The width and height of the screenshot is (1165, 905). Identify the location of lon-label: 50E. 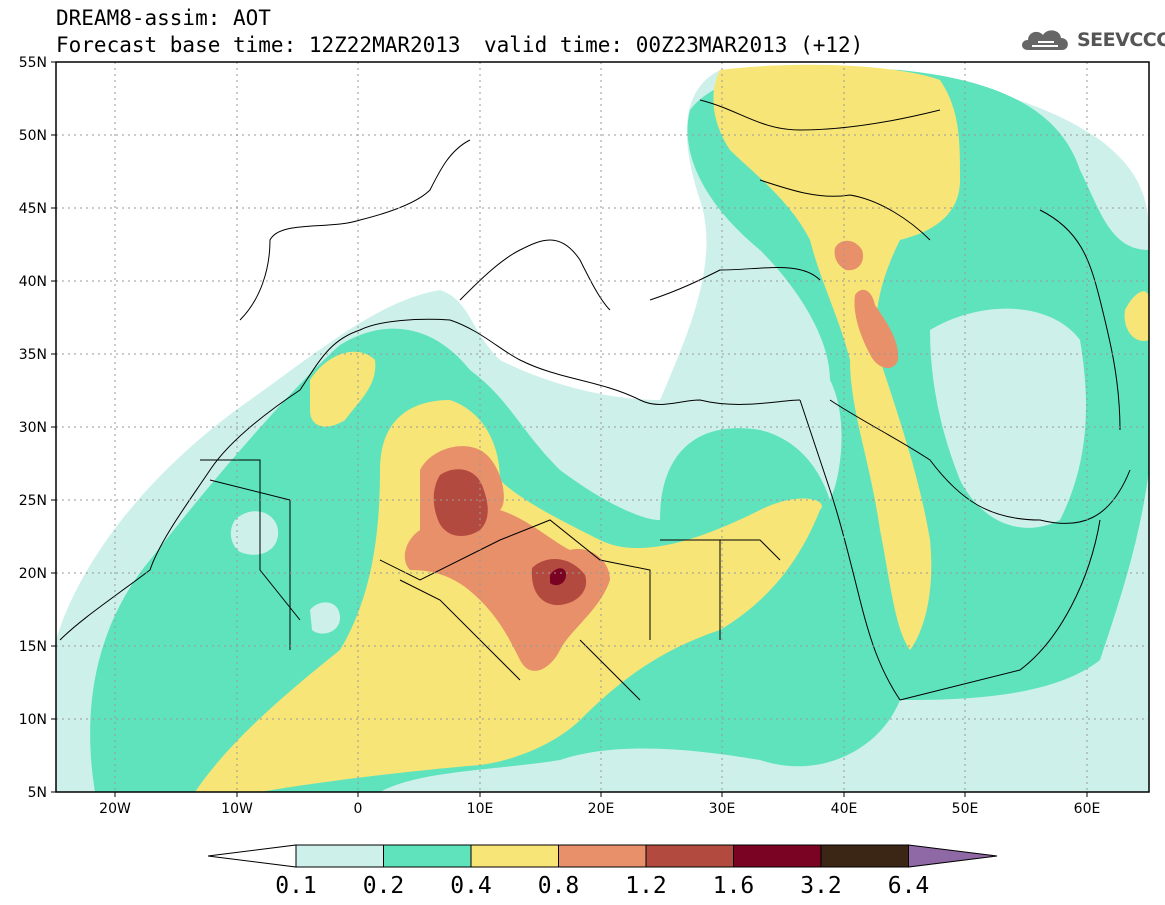
(965, 809).